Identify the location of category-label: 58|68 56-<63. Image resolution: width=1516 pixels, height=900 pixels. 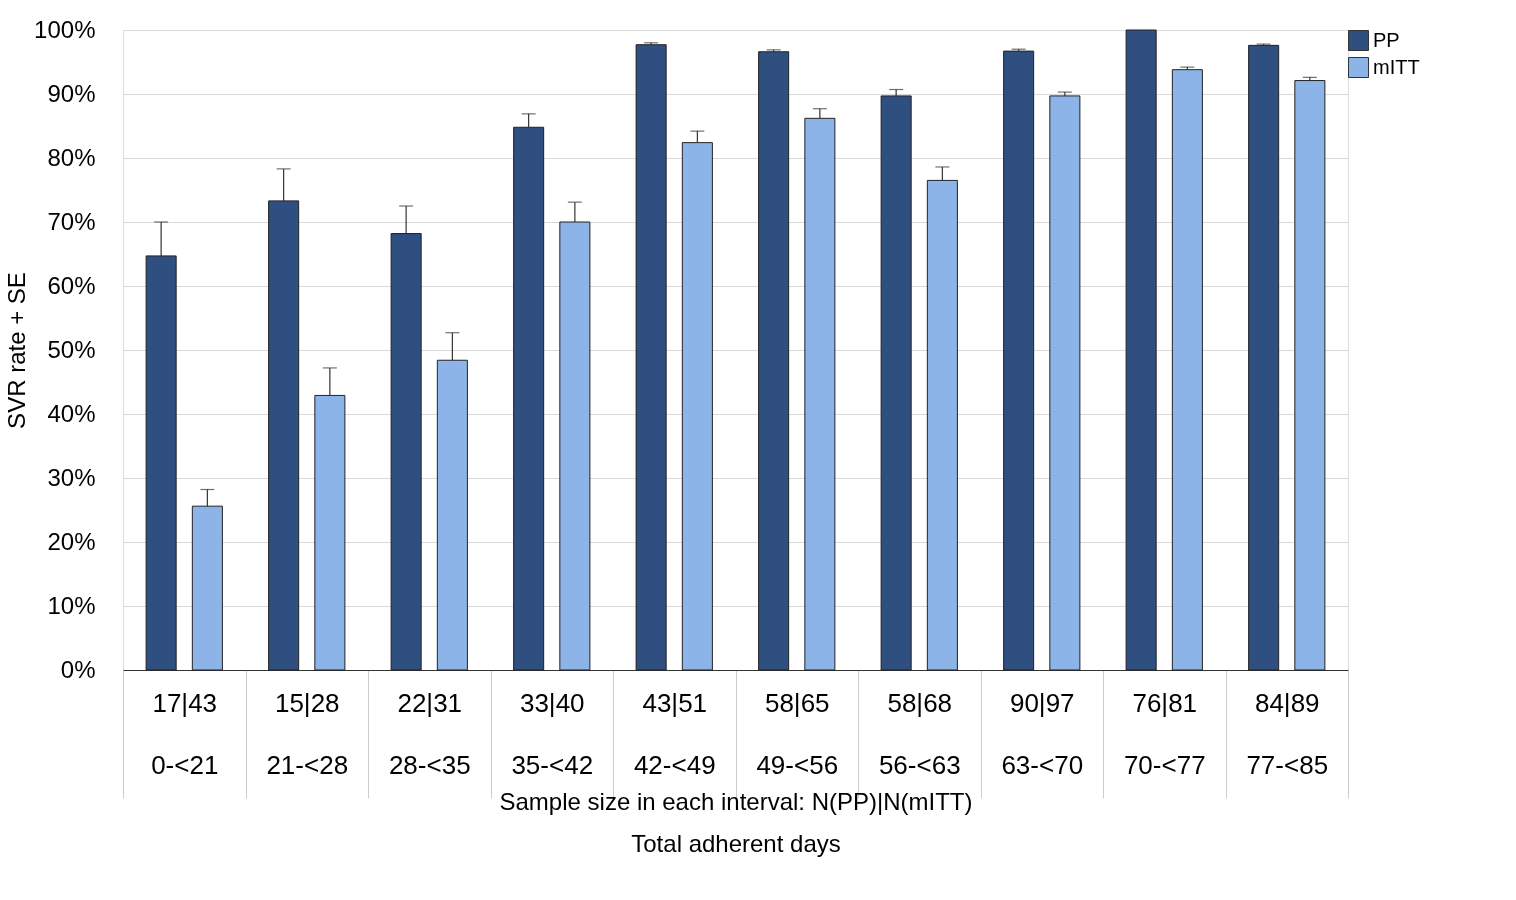
(919, 733).